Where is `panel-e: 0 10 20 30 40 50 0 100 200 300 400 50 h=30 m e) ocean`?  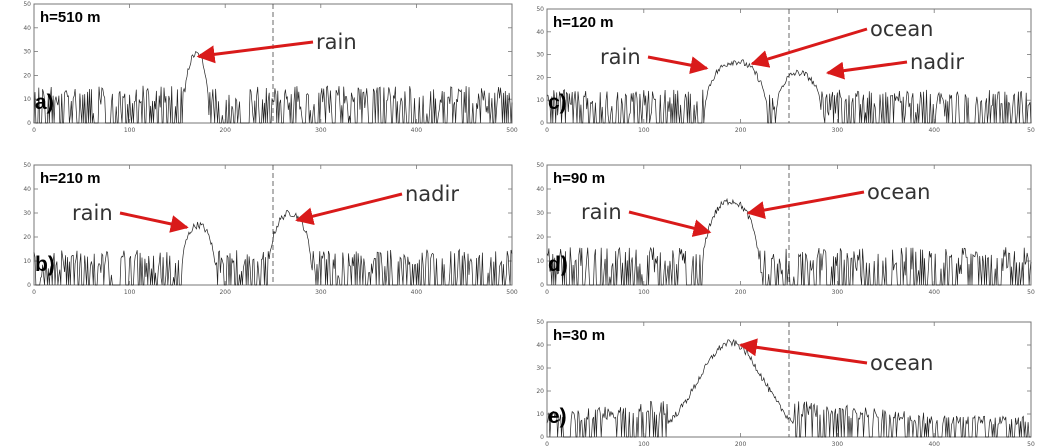
panel-e: 0 10 20 30 40 50 0 100 200 300 400 50 h=30 m e) ocean is located at coordinates (785, 383).